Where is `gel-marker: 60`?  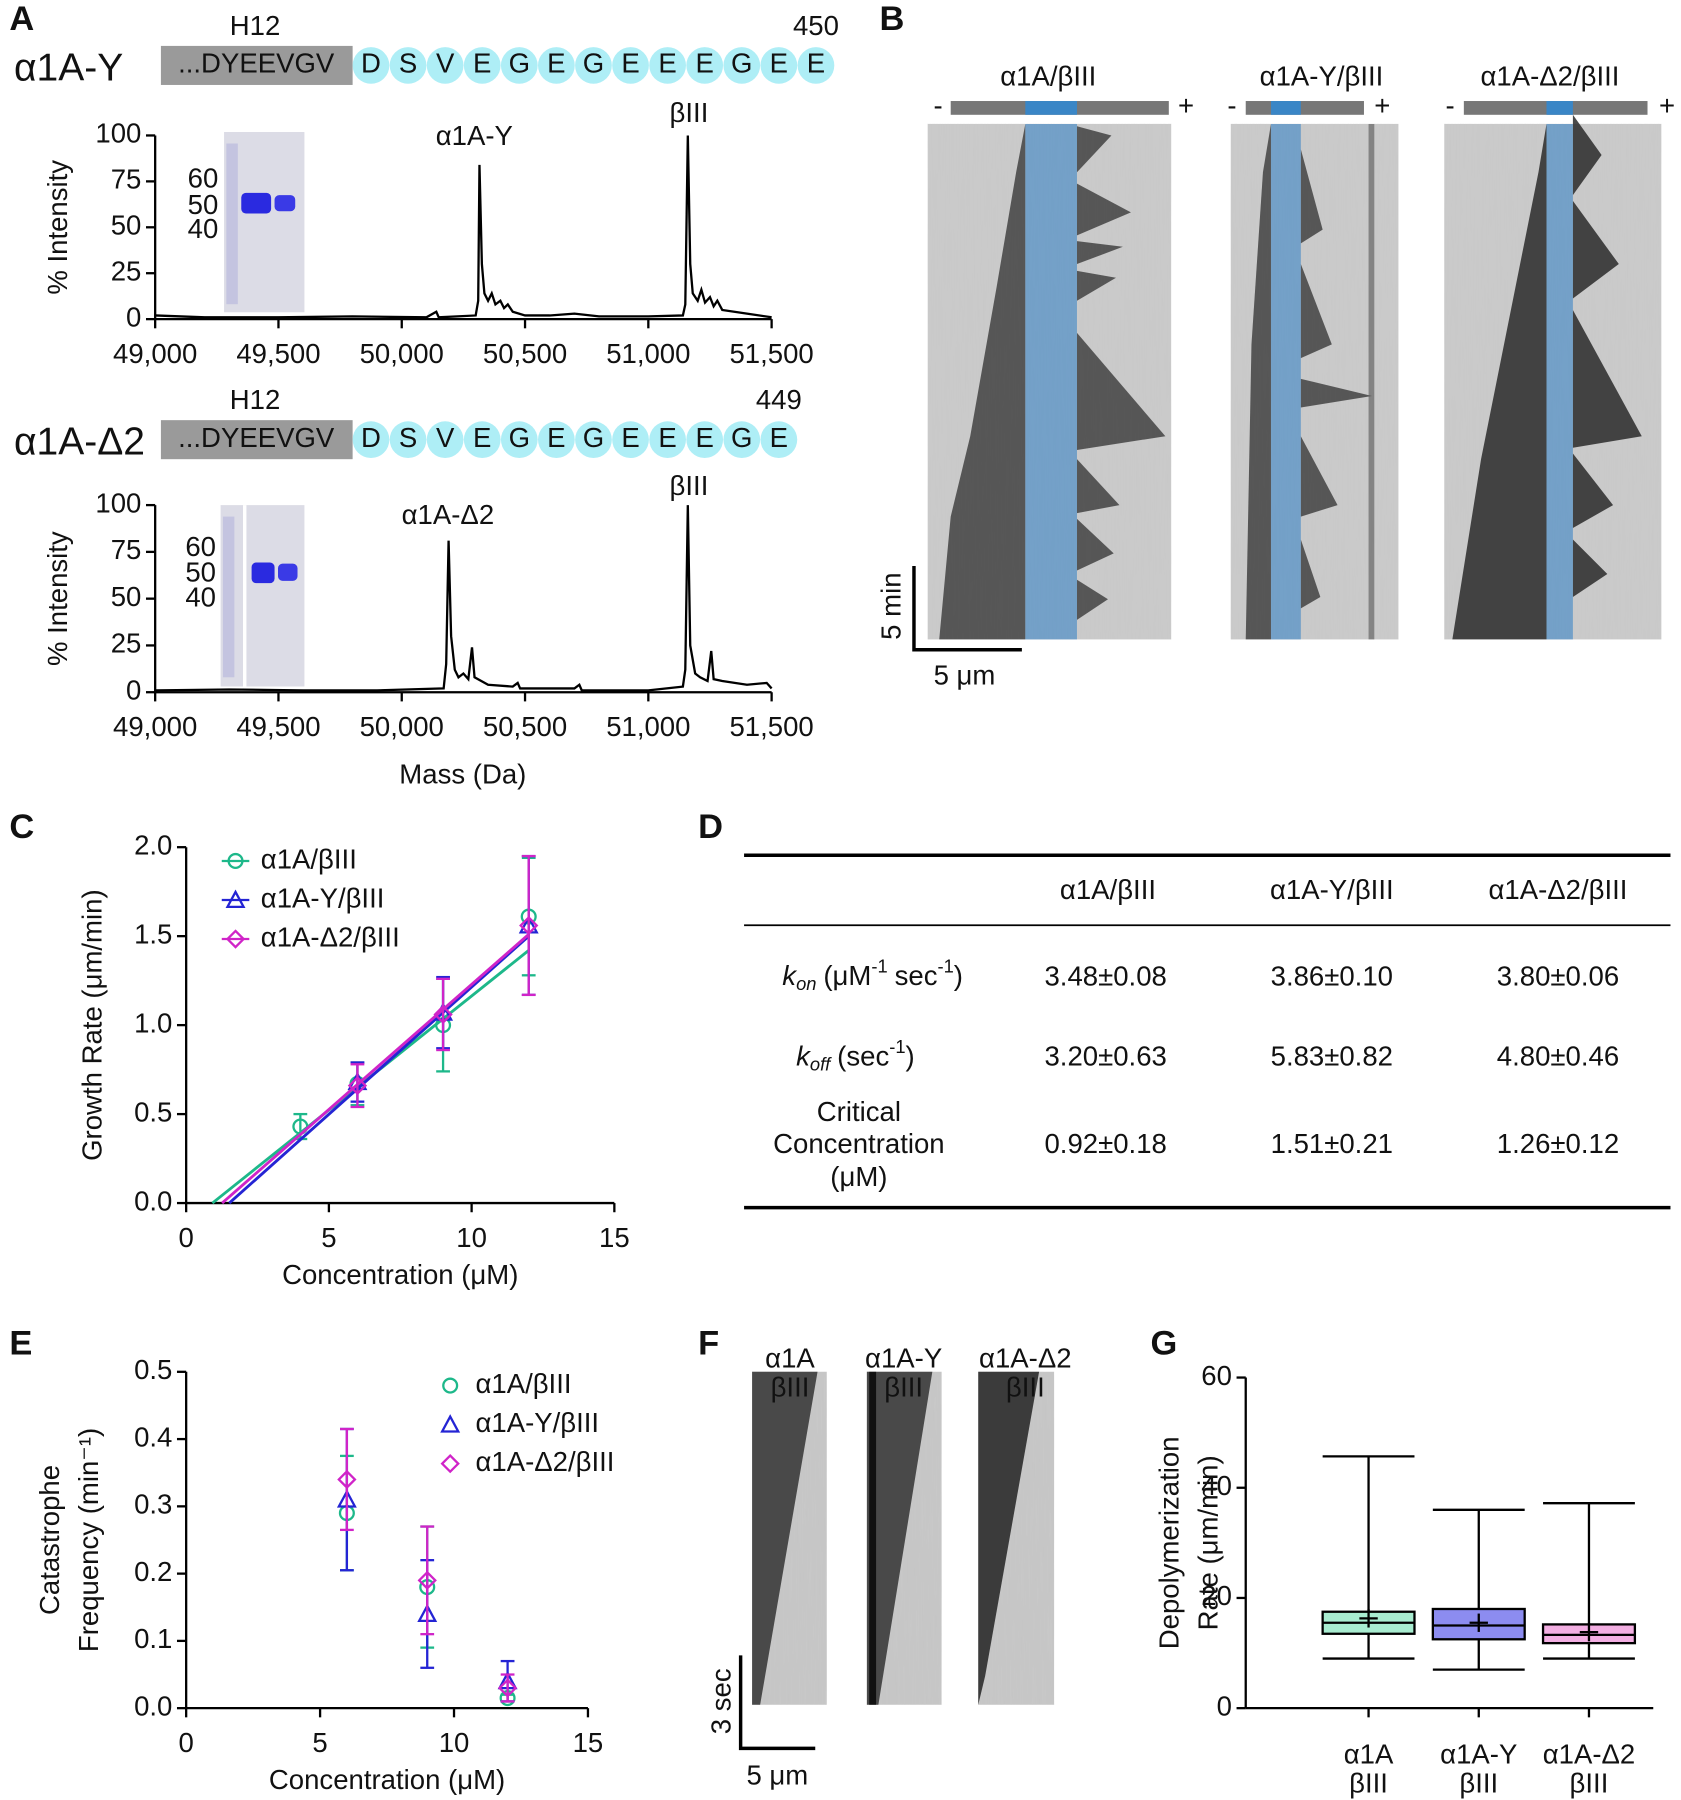
gel-marker: 60 is located at coordinates (200, 546).